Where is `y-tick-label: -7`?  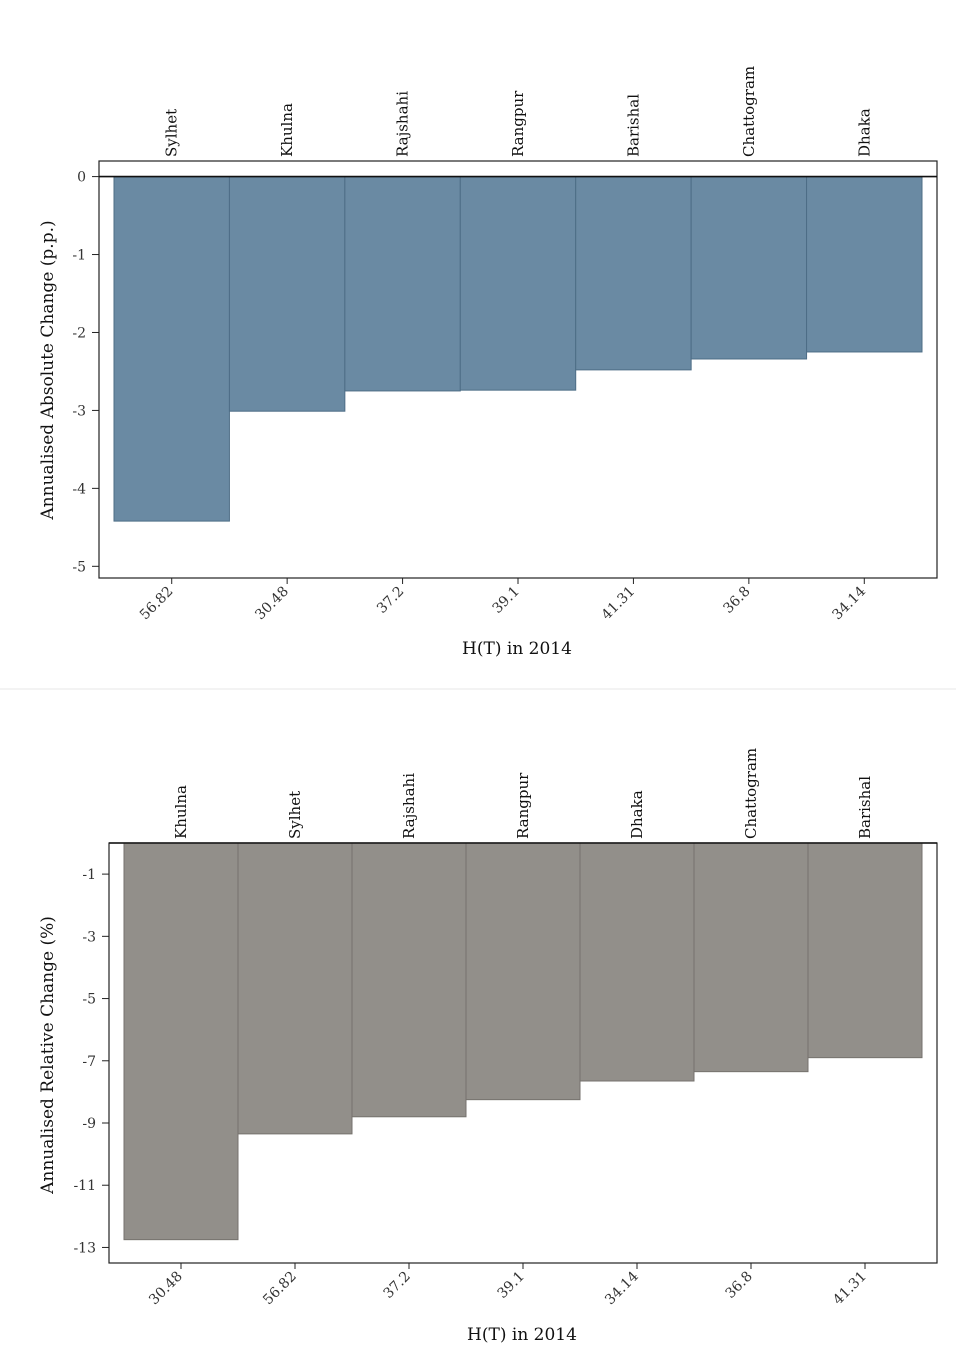
y-tick-label: -7 is located at coordinates (89, 1062).